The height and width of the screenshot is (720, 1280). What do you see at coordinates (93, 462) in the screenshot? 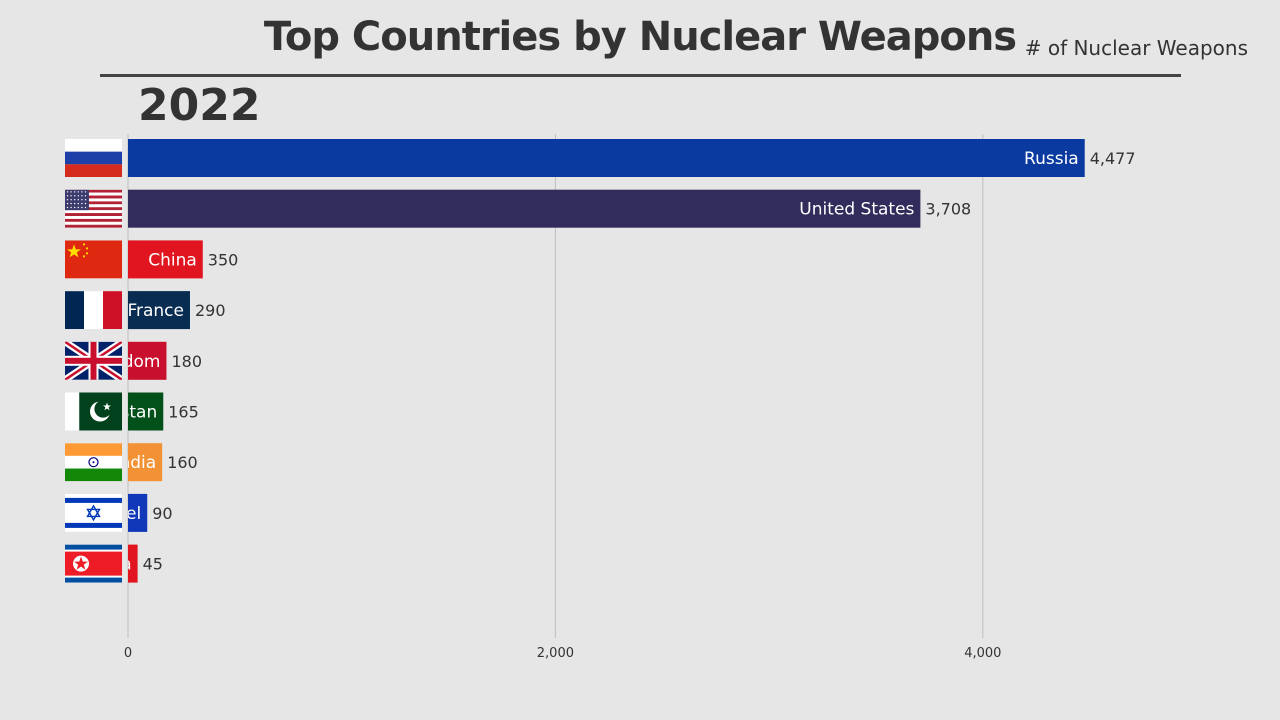
I see `india-flag-icon` at bounding box center [93, 462].